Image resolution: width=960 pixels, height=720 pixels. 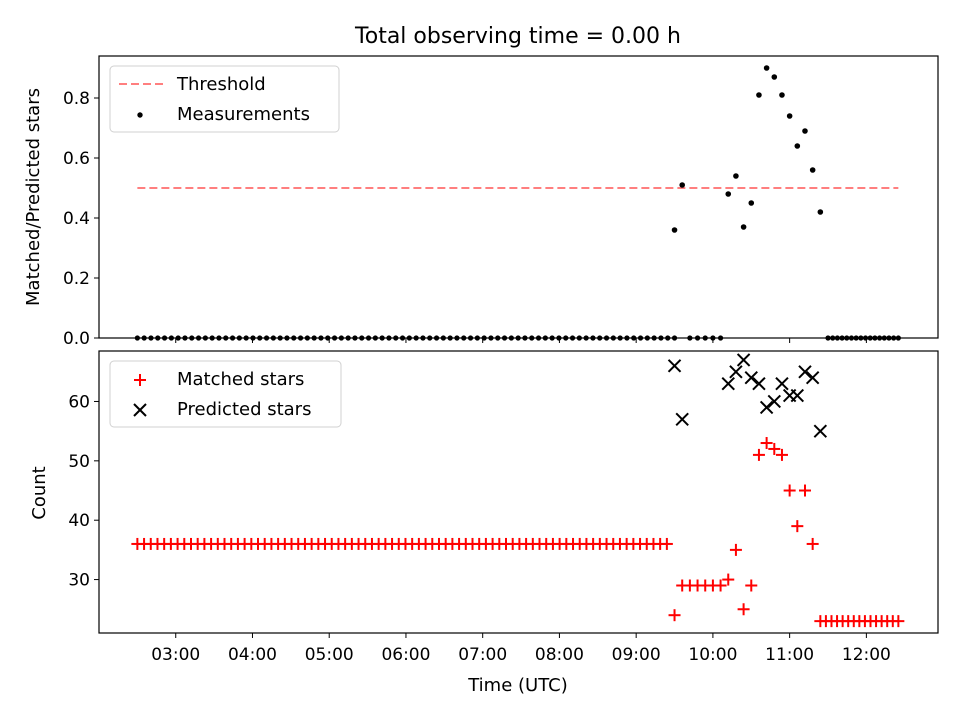 What do you see at coordinates (329, 655) in the screenshot?
I see `x-tick-label: 05:00` at bounding box center [329, 655].